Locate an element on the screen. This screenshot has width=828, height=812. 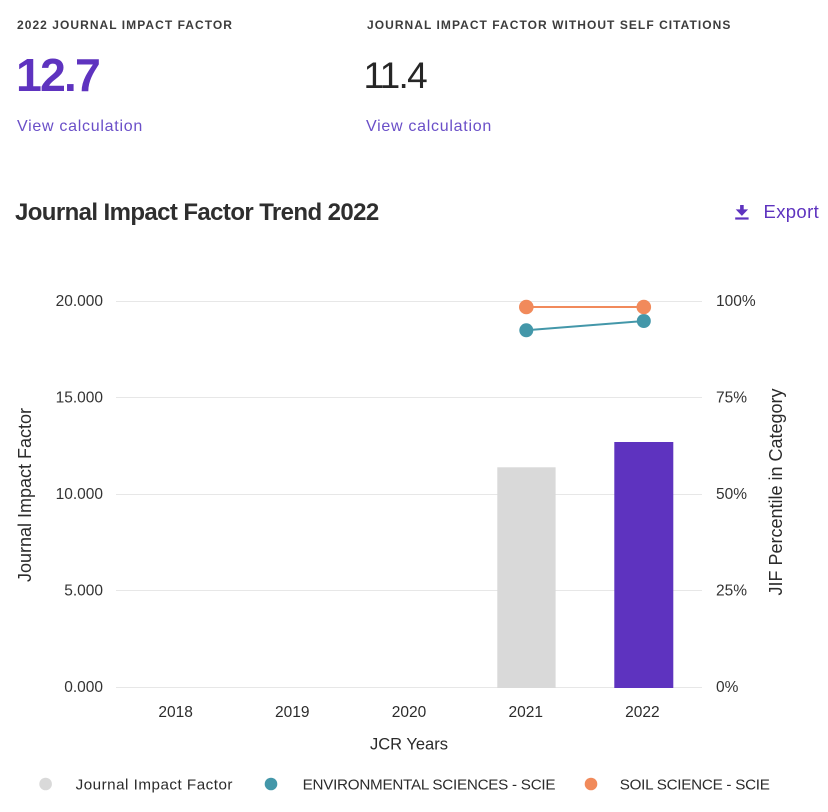
svg-text: 2022 is located at coordinates (642, 712).